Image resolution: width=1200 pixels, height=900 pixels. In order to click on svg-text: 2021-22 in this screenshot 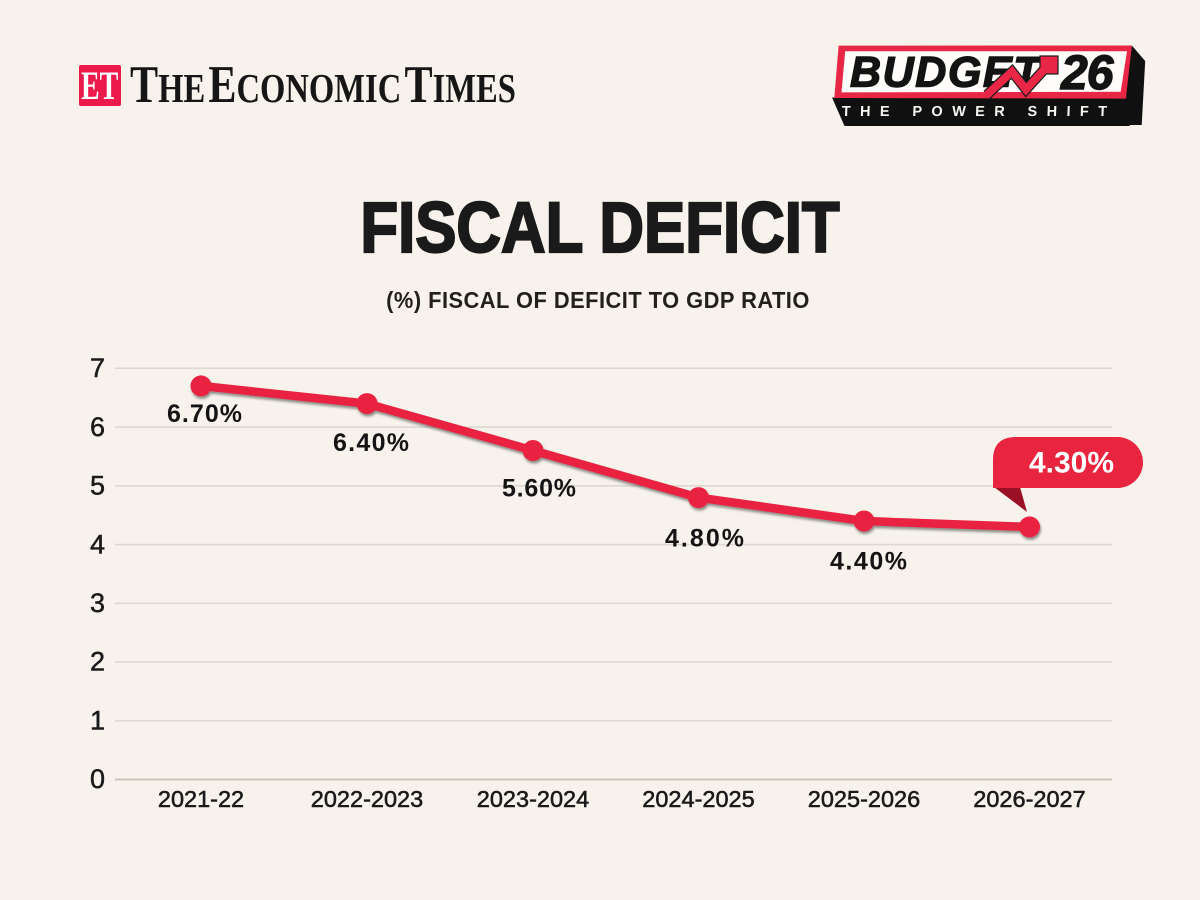, I will do `click(201, 799)`.